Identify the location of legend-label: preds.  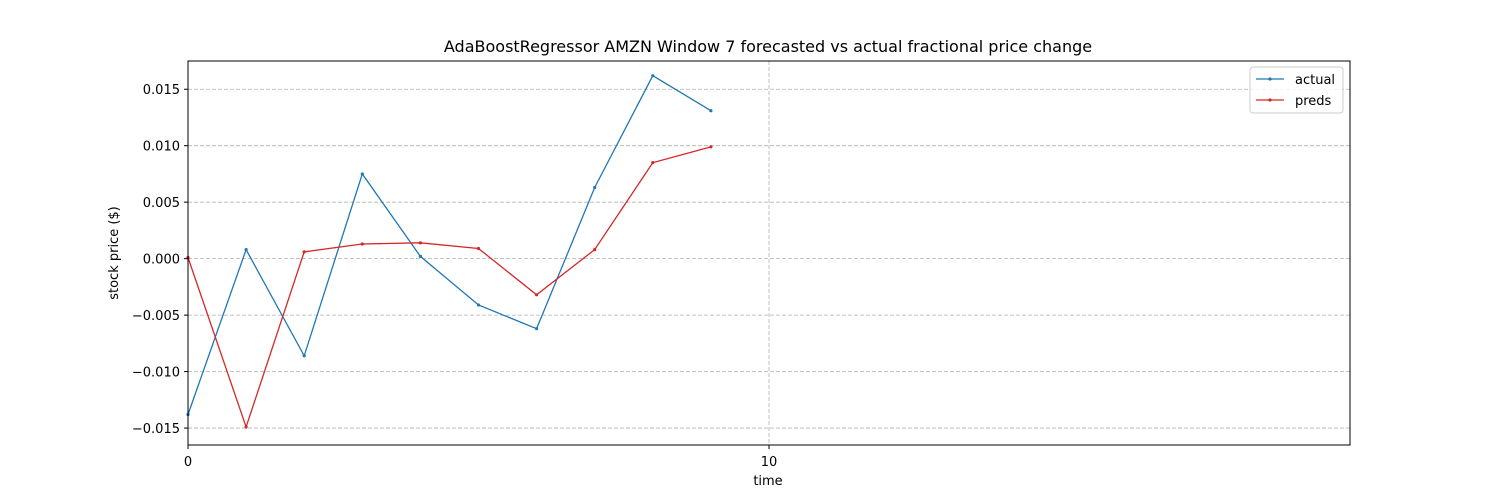
(1313, 101).